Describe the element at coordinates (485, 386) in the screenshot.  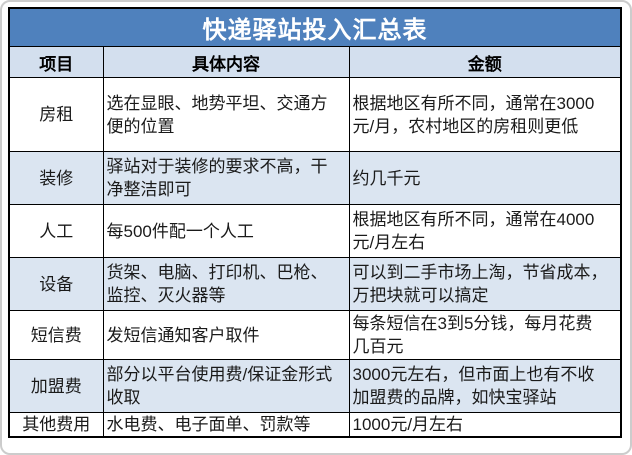
I see `amount-cell: 3000元左右，但市面上也有不收 加盟费的品牌，如快宝驿站` at that location.